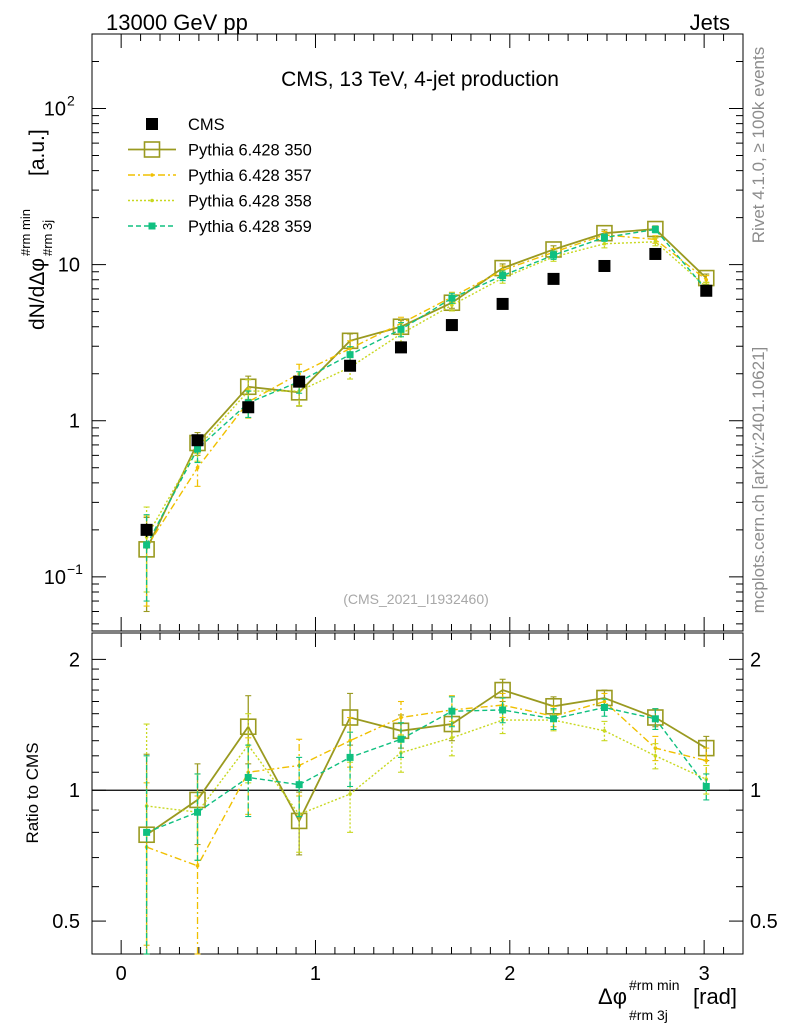  Describe the element at coordinates (71, 100) in the screenshot. I see `y-tick-label-exp: 2` at that location.